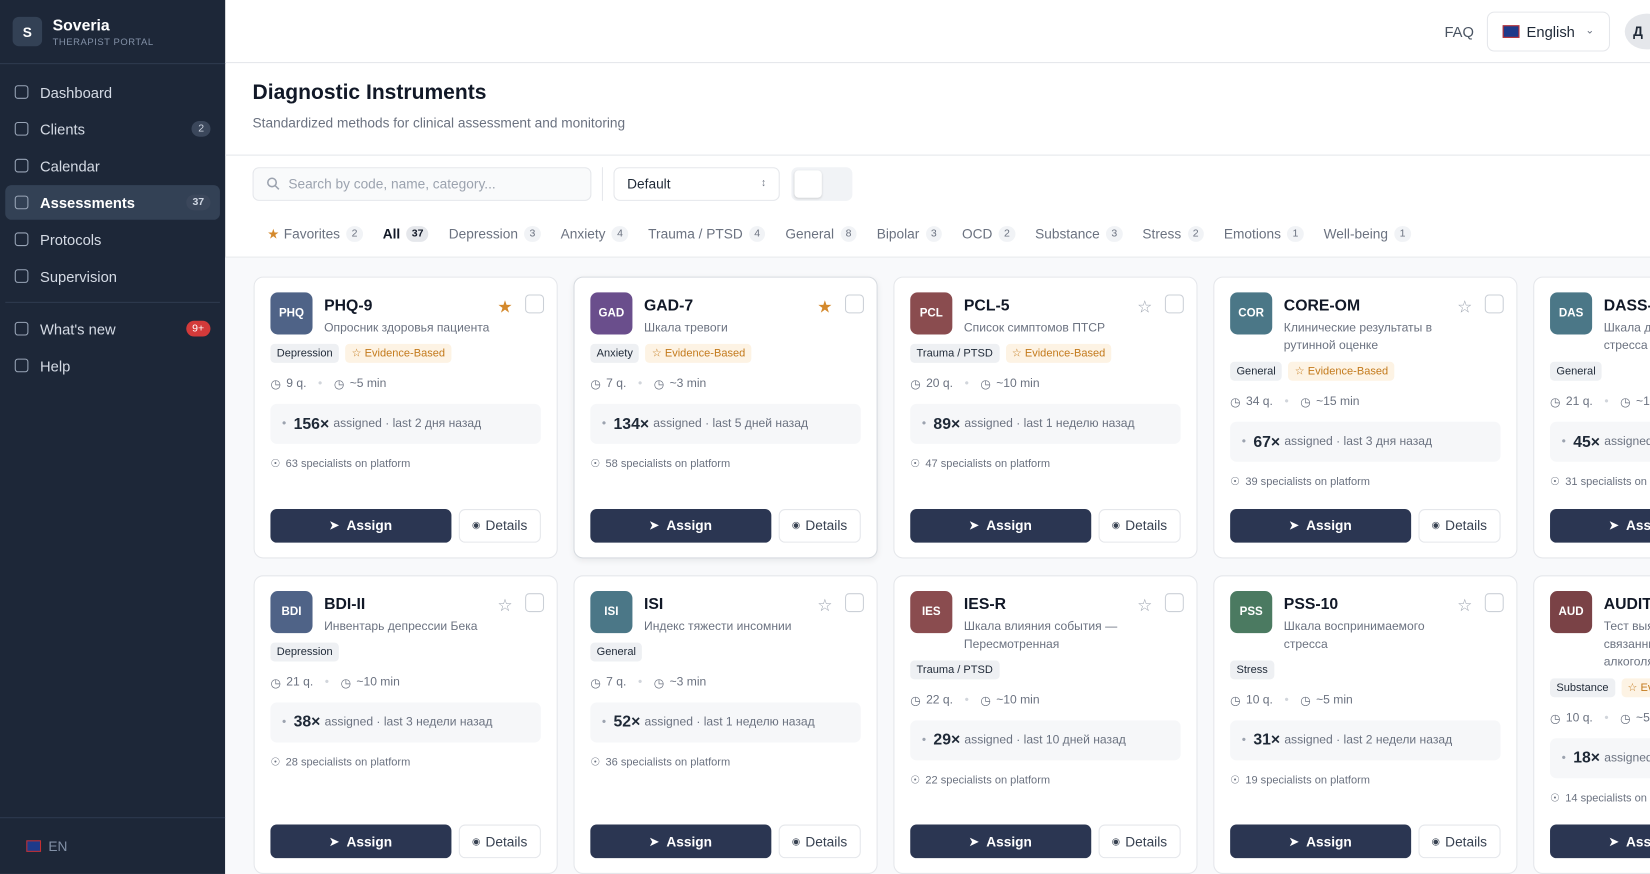 The image size is (1650, 874). I want to click on evidence-tag: ☆ Evidence-Based, so click(698, 353).